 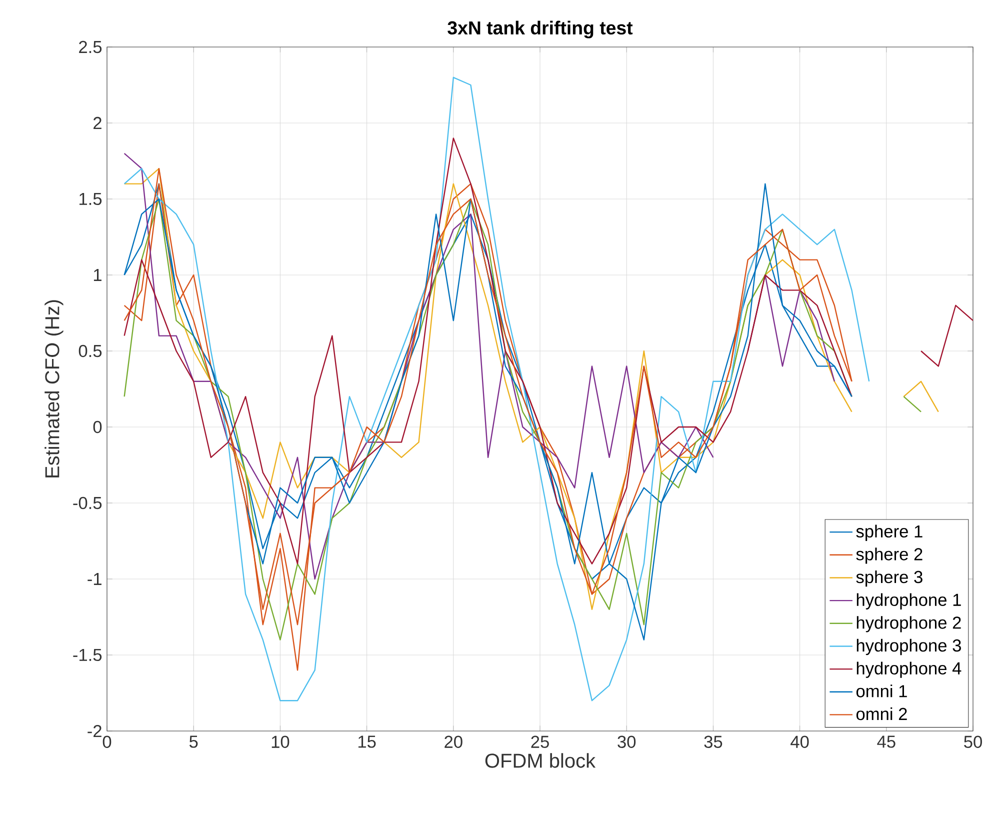 I want to click on legend-label: hydrophone 4, so click(x=909, y=670).